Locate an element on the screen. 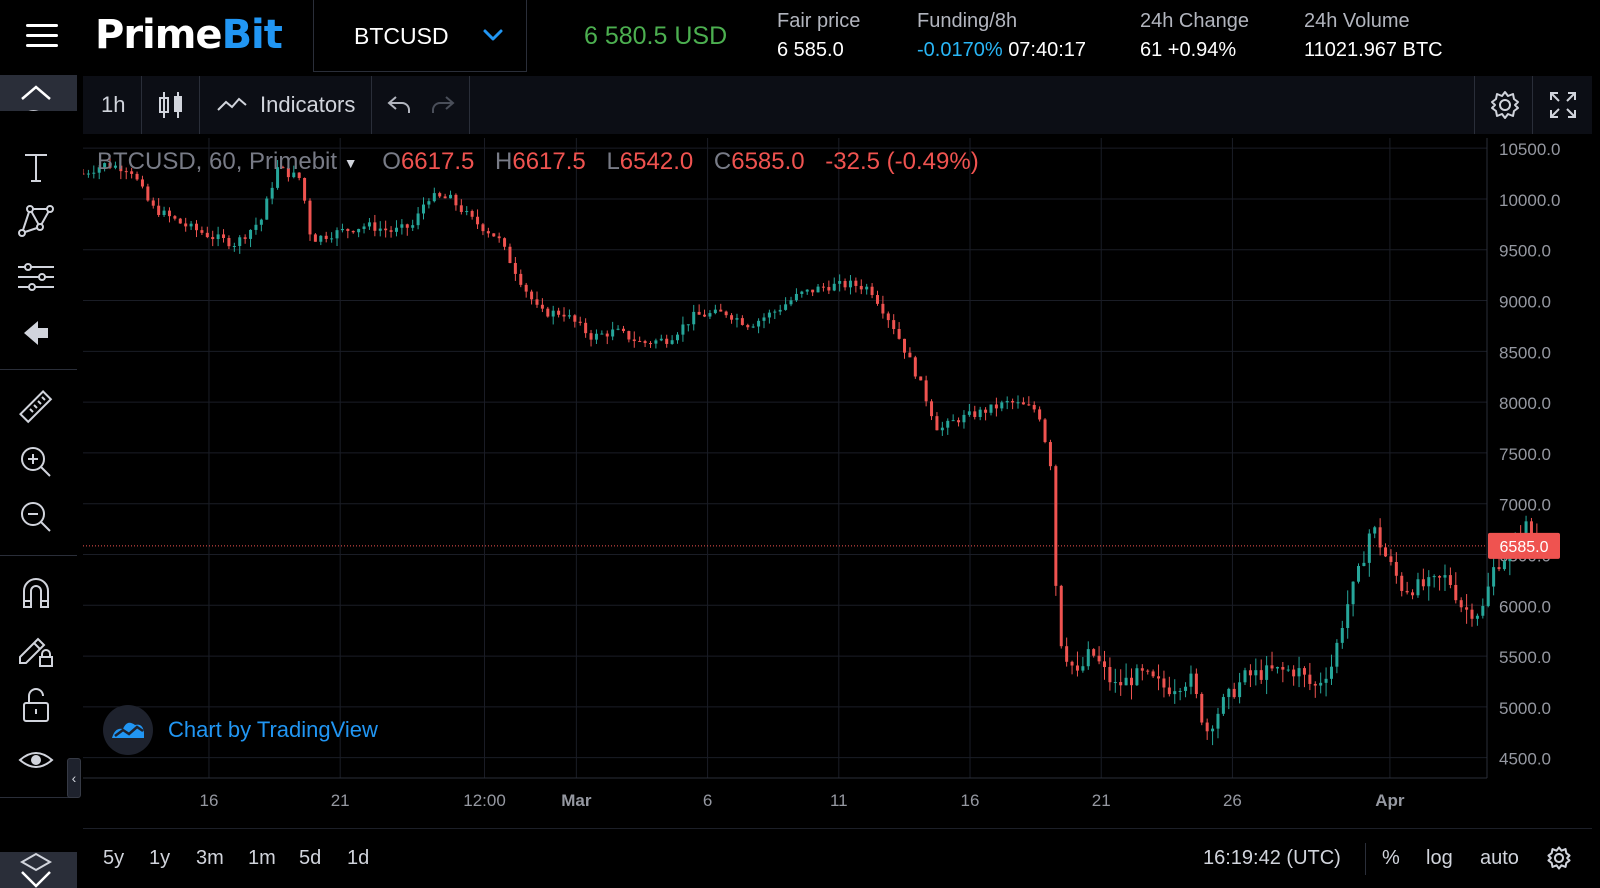 This screenshot has width=1600, height=888. toolbar-scroll-up is located at coordinates (38, 98).